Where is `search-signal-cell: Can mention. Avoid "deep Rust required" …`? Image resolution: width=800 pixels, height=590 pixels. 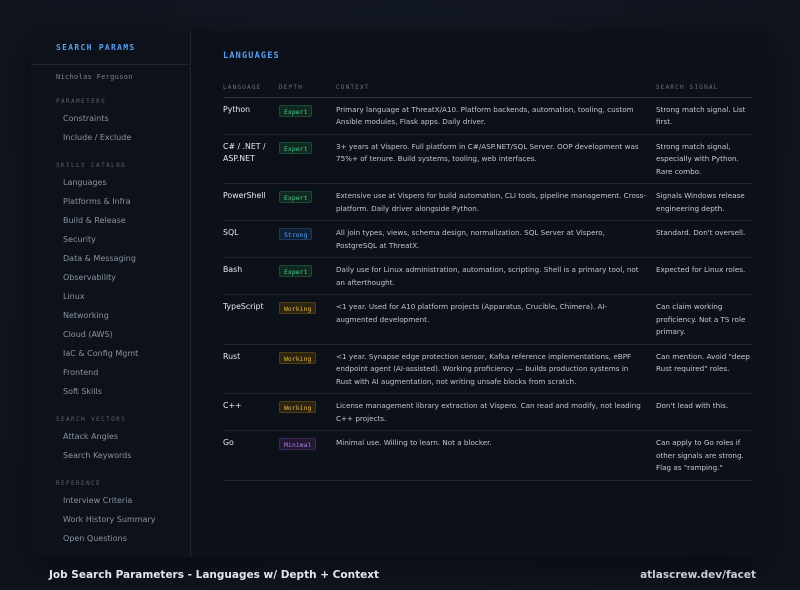 search-signal-cell: Can mention. Avoid "deep Rust required" … is located at coordinates (704, 369).